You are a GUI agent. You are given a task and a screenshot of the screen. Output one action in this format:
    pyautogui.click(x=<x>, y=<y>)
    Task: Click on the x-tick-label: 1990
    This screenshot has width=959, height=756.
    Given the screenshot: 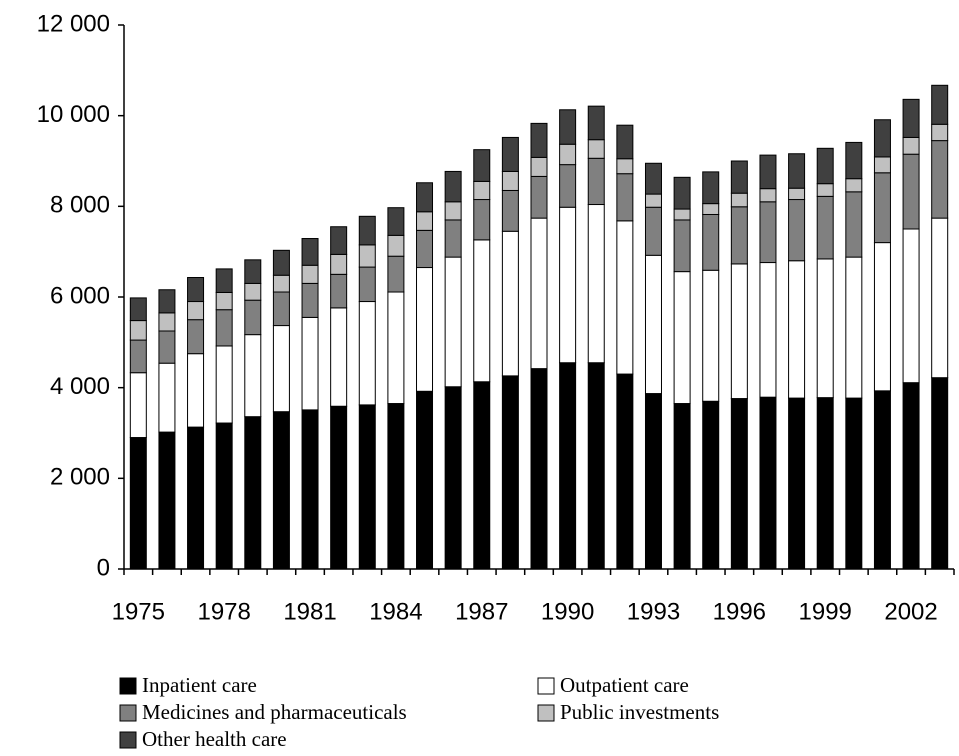 What is the action you would take?
    pyautogui.click(x=567, y=611)
    